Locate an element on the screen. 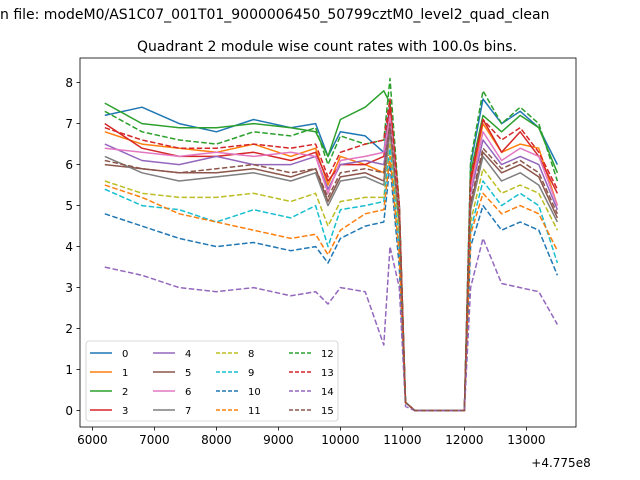  legend-label-2: 2 is located at coordinates (125, 392).